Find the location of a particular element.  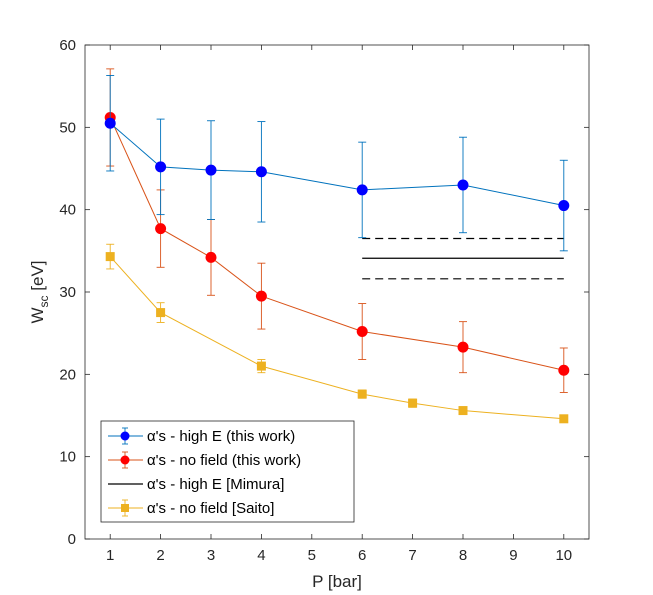

series-1-point-2-marker is located at coordinates (161, 167).